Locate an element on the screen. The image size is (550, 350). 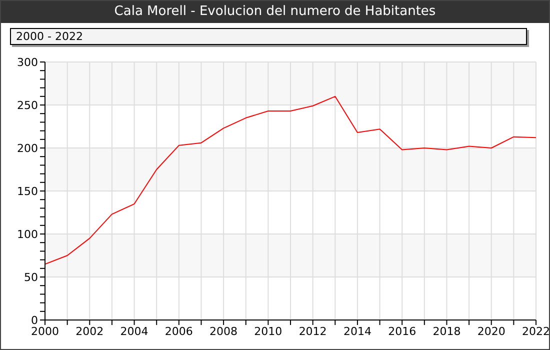
x-tick-label: 2002 is located at coordinates (90, 331).